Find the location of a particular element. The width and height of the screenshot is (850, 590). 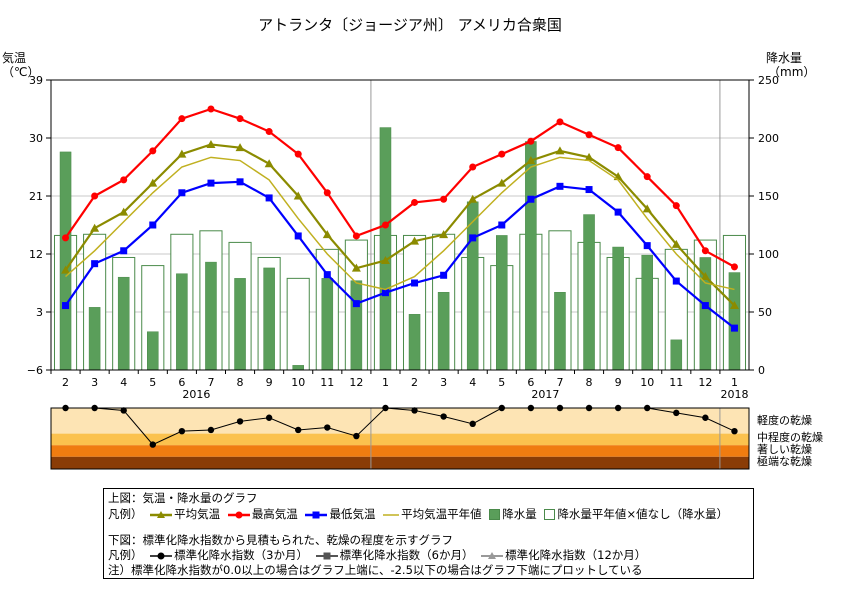

legend-spi6-swatch is located at coordinates (326, 555).